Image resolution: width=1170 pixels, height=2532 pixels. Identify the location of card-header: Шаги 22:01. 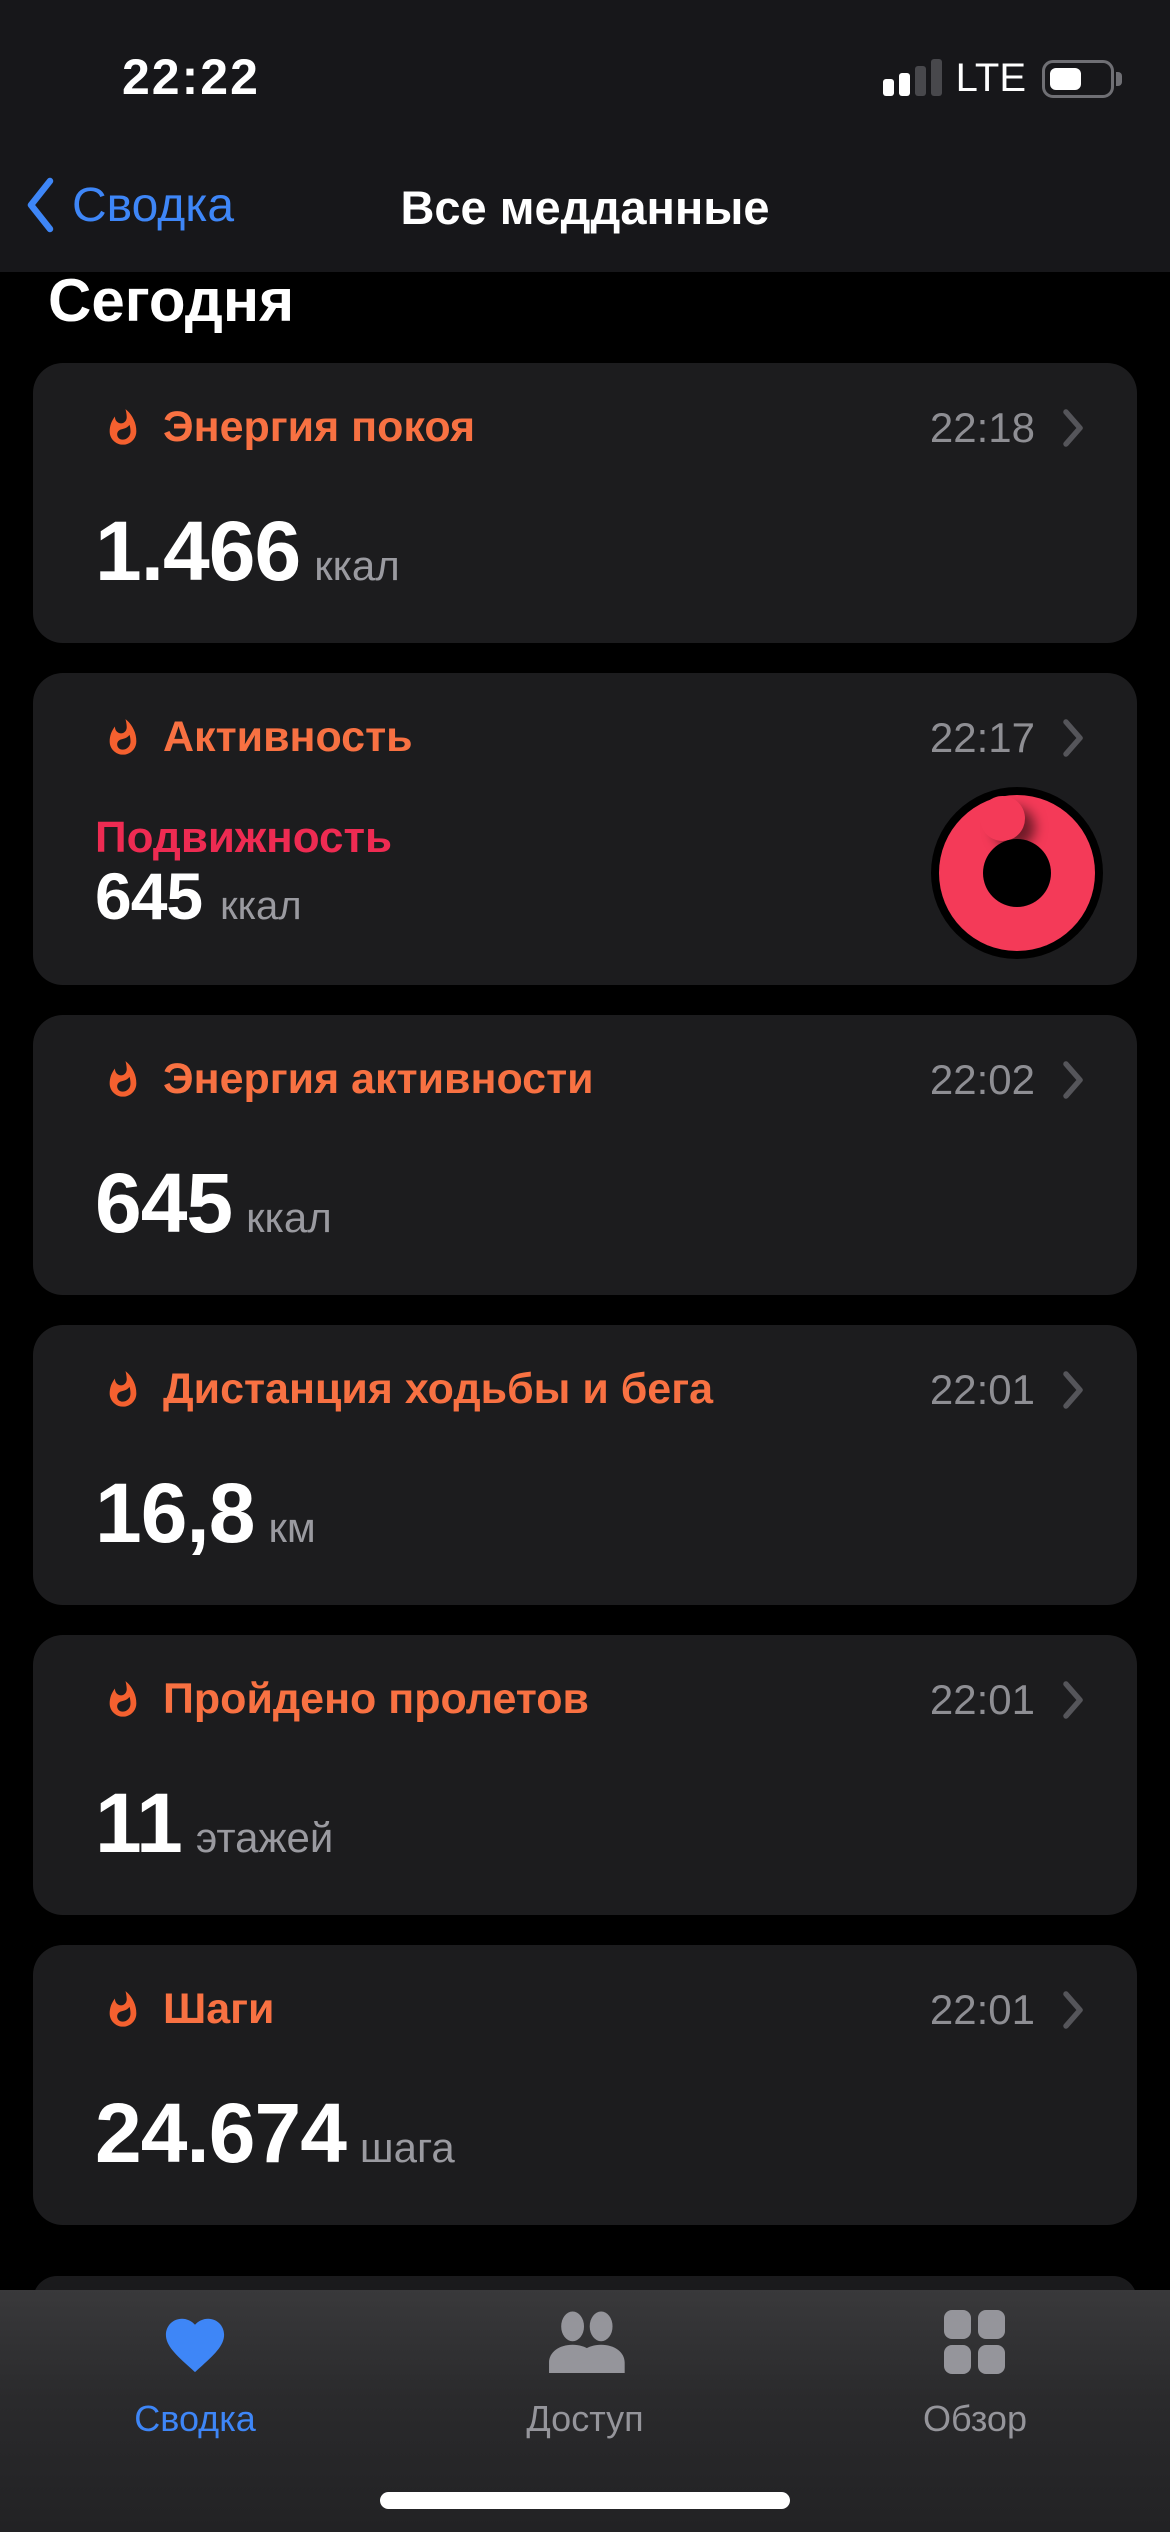
(595, 2009).